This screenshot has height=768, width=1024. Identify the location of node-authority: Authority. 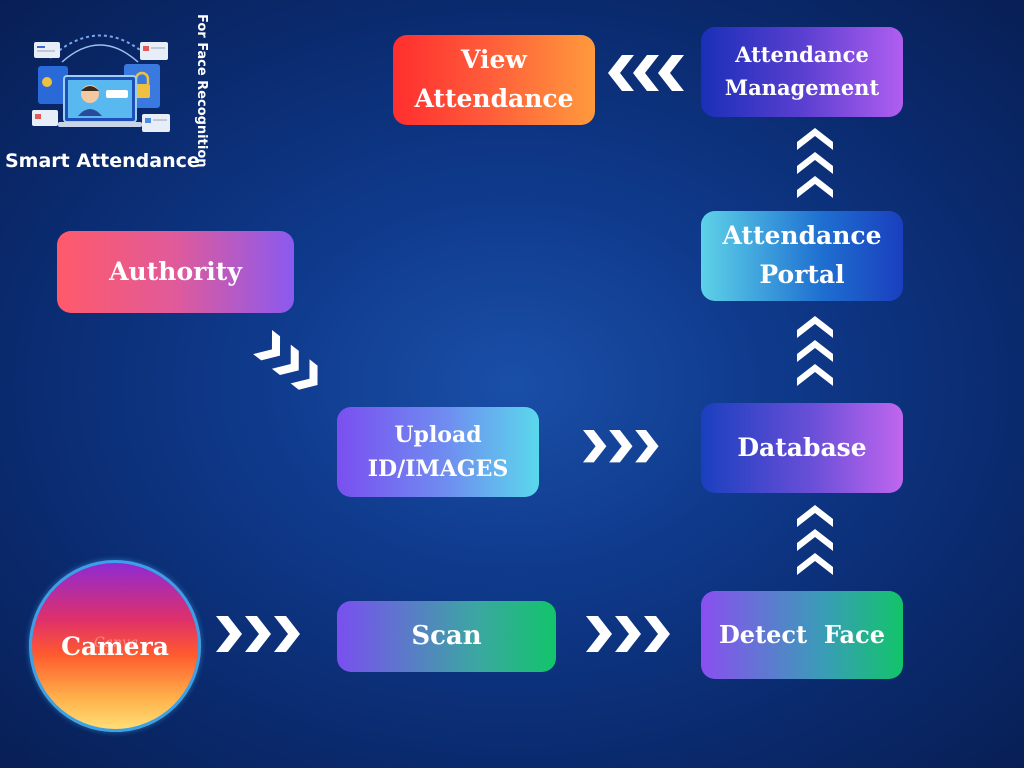
(175, 272).